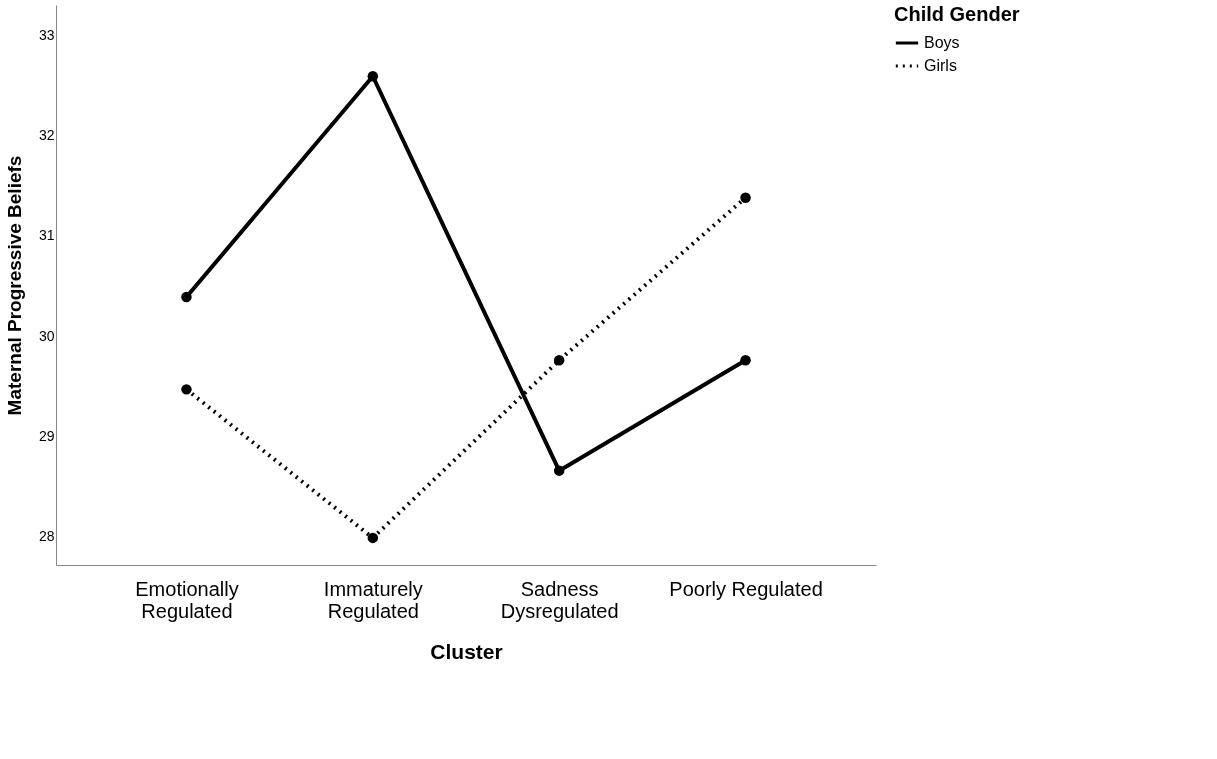  What do you see at coordinates (46, 235) in the screenshot?
I see `y-tick-label: 31` at bounding box center [46, 235].